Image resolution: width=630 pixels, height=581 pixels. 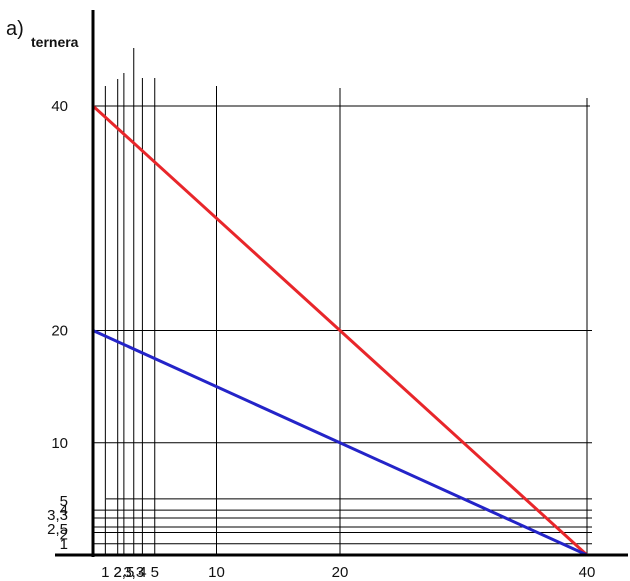 What do you see at coordinates (57, 529) in the screenshot?
I see `y-tick-label: 2,5` at bounding box center [57, 529].